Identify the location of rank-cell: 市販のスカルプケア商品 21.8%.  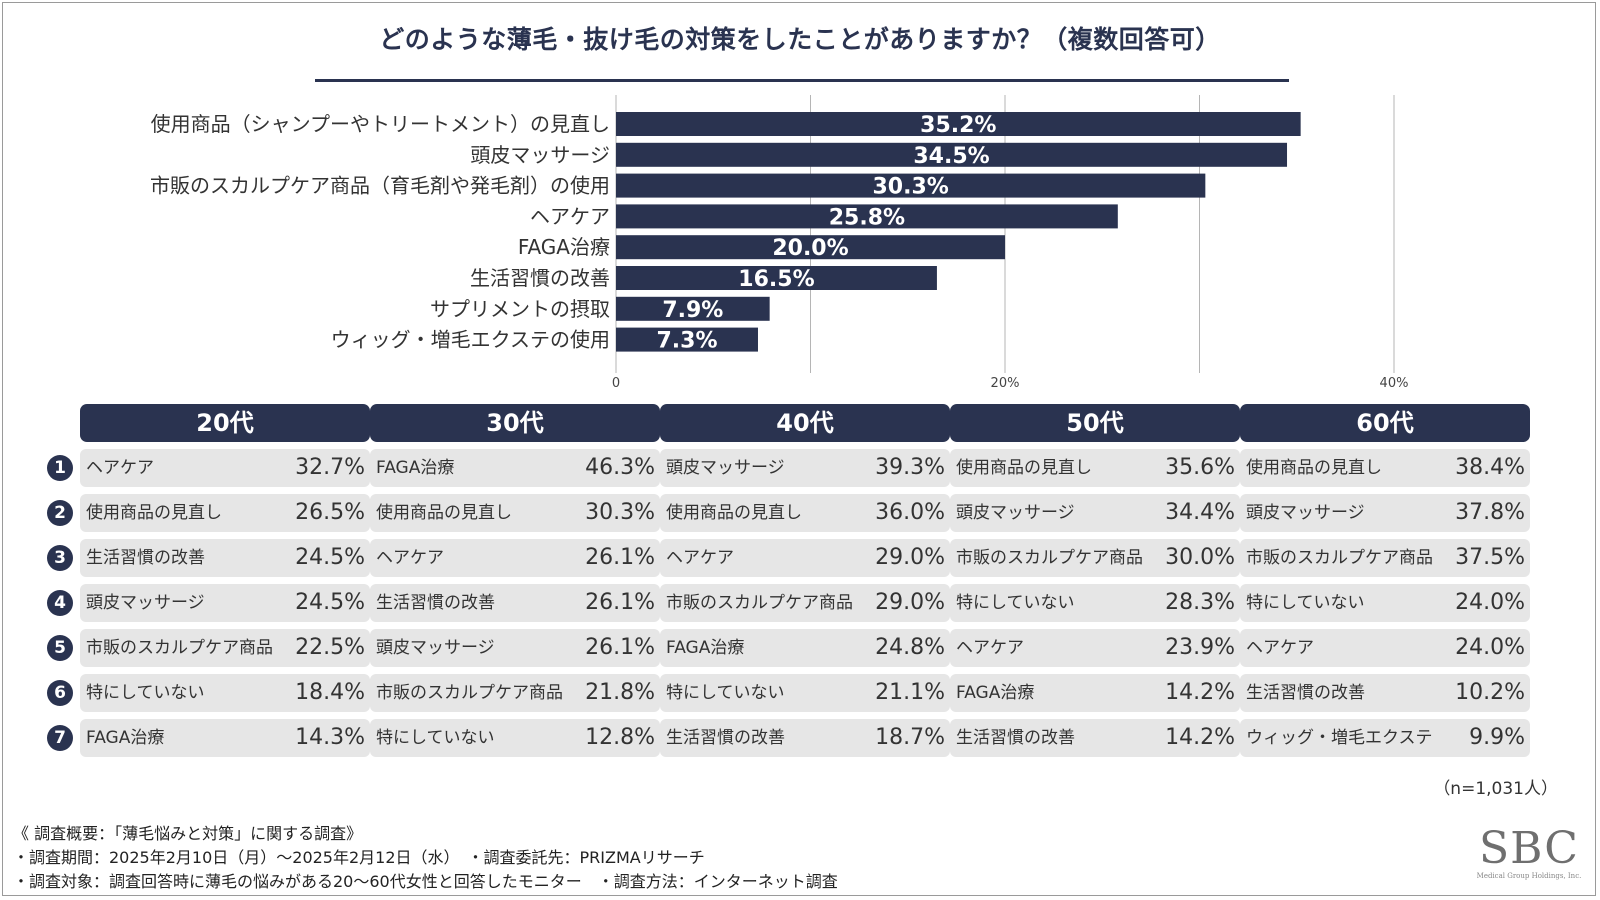
(515, 693).